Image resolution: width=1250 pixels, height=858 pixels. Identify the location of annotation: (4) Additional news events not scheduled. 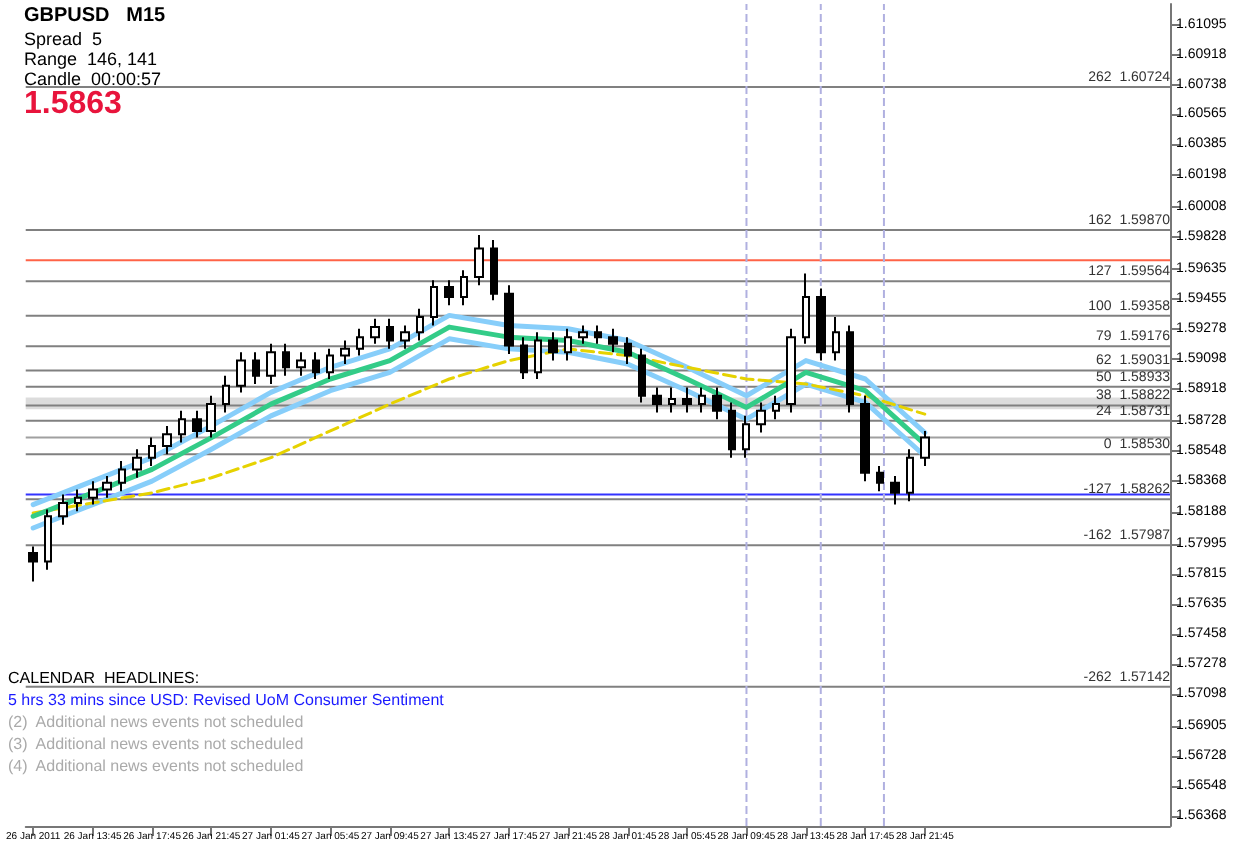
(156, 766).